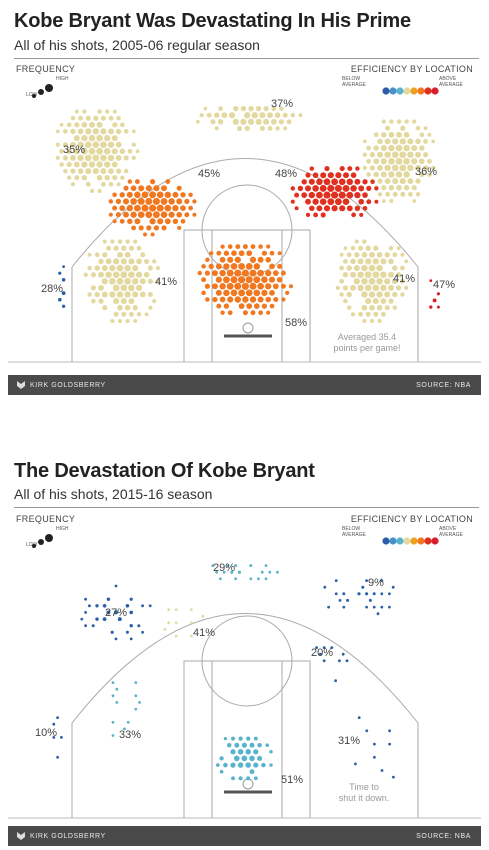 Image resolution: width=489 pixels, height=850 pixels. Describe the element at coordinates (246, 58) in the screenshot. I see `divider` at that location.